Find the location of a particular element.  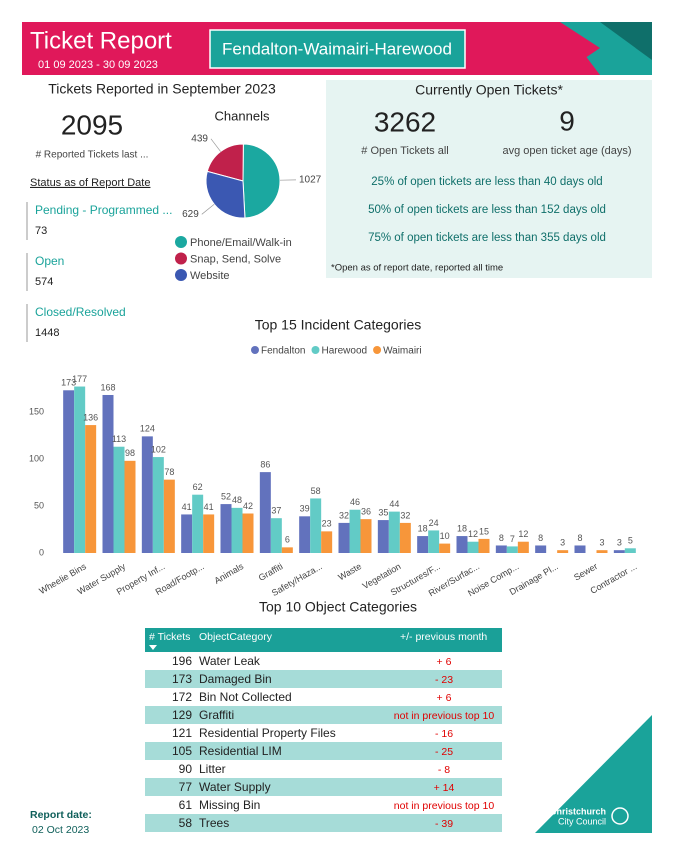

change: - 16 is located at coordinates (444, 734).